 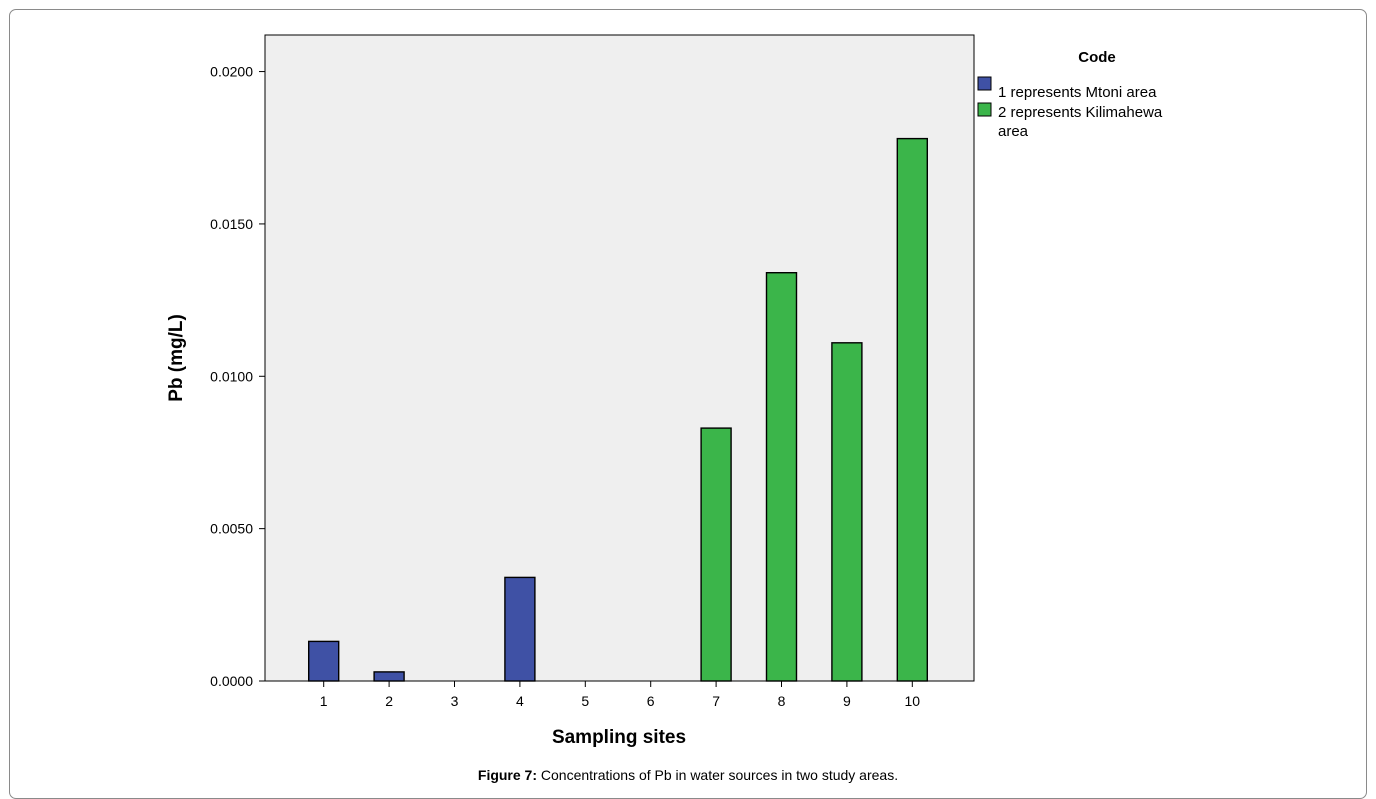 I want to click on y-axis: 0.0000 0.0050 0.0100 0.0150 0.0200, so click(x=237, y=376).